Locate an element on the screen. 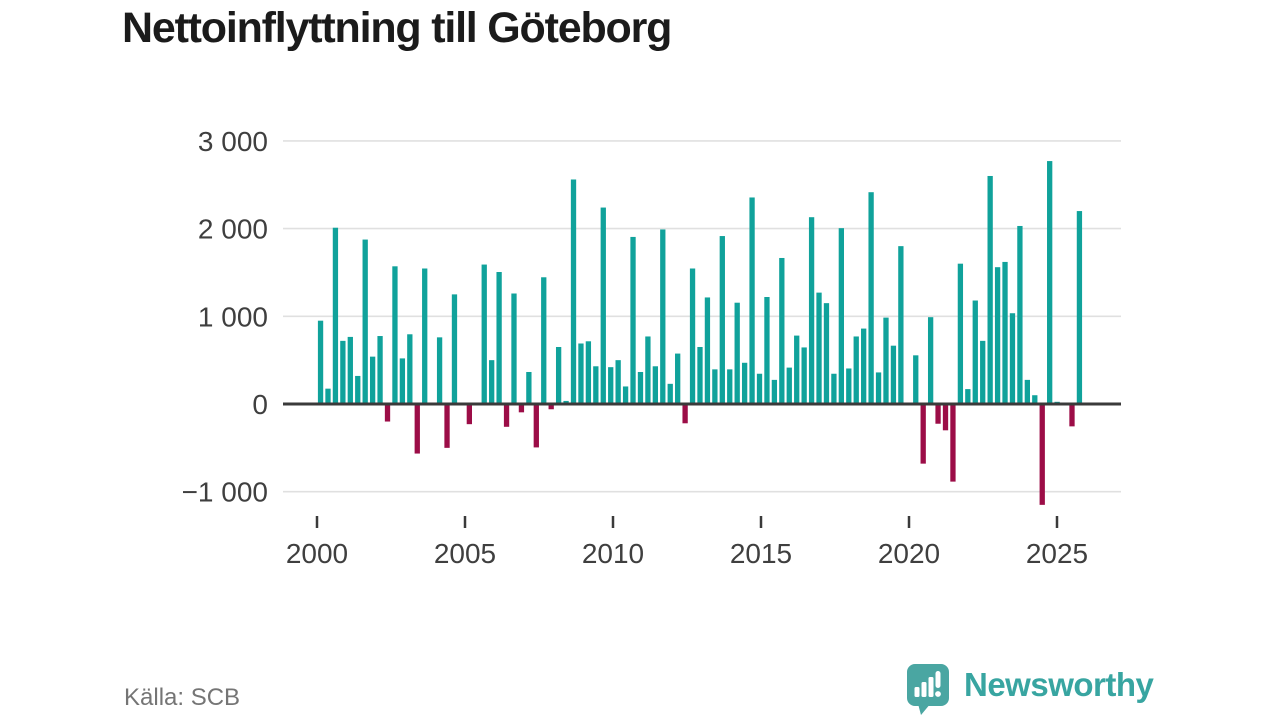 Image resolution: width=1280 pixels, height=720 pixels. bar-2005-q1 is located at coordinates (469, 414).